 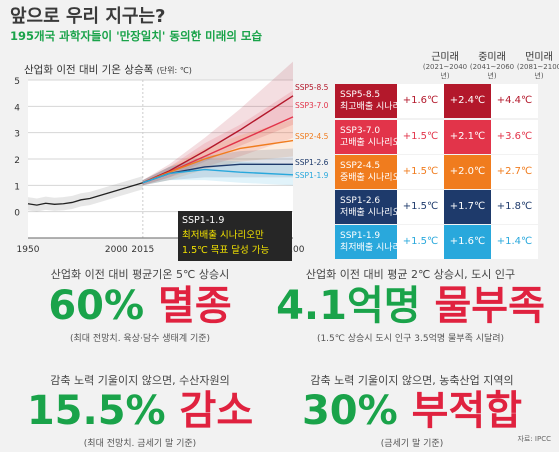 I want to click on scenario-value-mid: +2.1℃, so click(x=467, y=137).